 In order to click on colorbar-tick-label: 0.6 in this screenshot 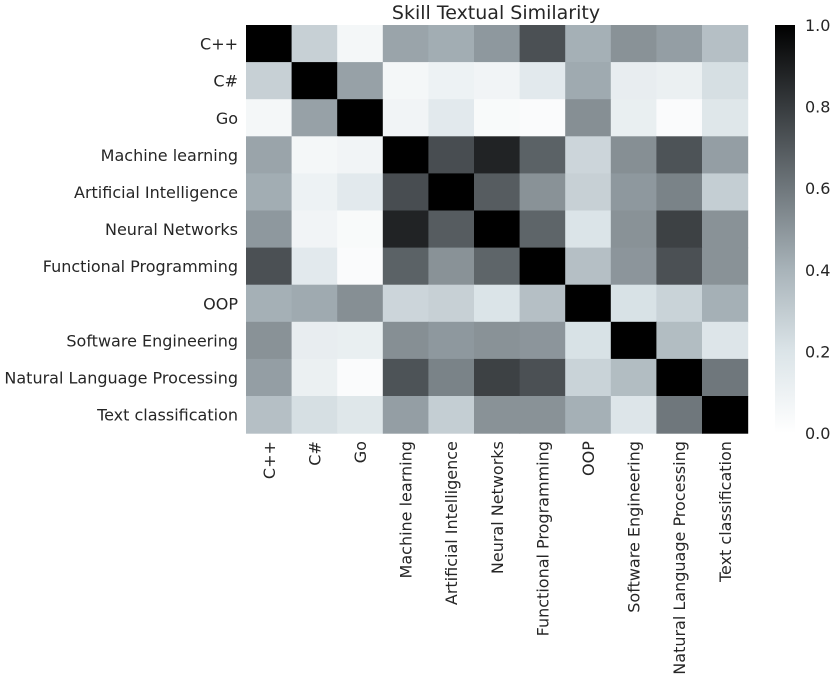, I will do `click(817, 188)`.